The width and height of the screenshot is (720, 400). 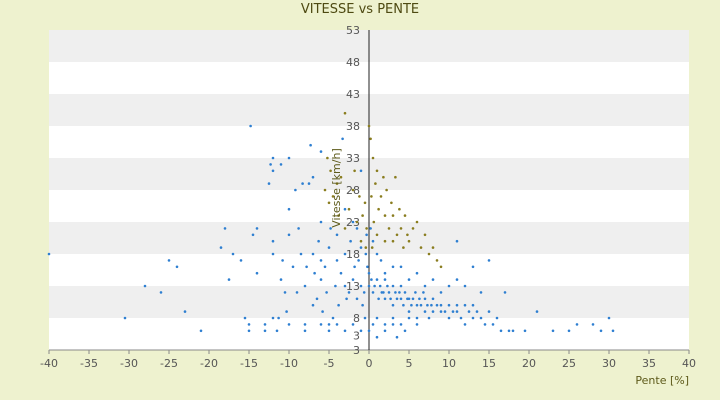 What do you see at coordinates (353, 30) in the screenshot?
I see `y-tick-label: 53` at bounding box center [353, 30].